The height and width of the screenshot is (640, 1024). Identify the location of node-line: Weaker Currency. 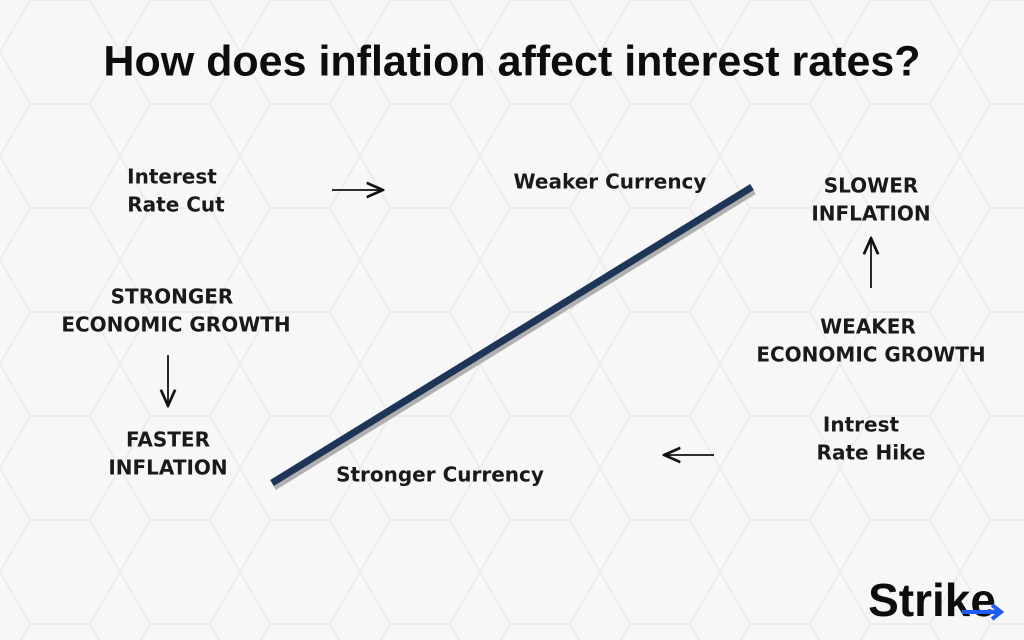
(610, 182).